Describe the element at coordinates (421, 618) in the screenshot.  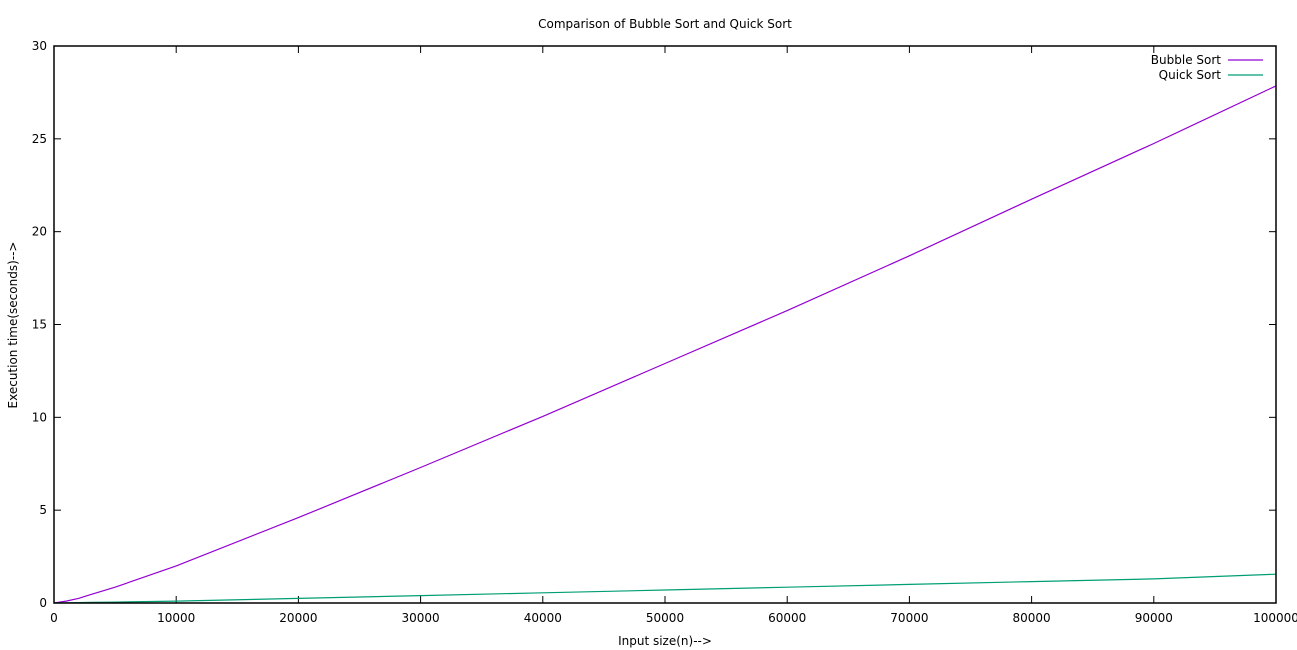
I see `x-tick-label: 30000` at that location.